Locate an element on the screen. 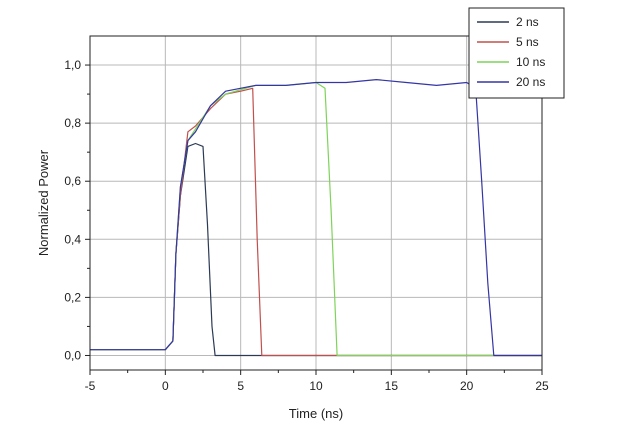 Image resolution: width=620 pixels, height=432 pixels. x-axis-title: Time (ns) is located at coordinates (316, 413).